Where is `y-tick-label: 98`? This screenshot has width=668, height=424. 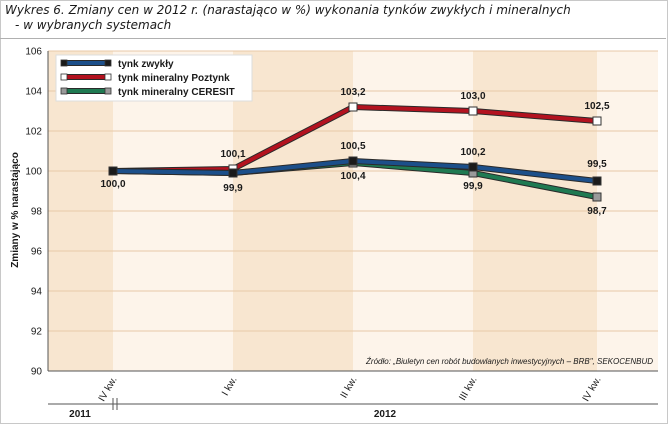 y-tick-label: 98 is located at coordinates (37, 212).